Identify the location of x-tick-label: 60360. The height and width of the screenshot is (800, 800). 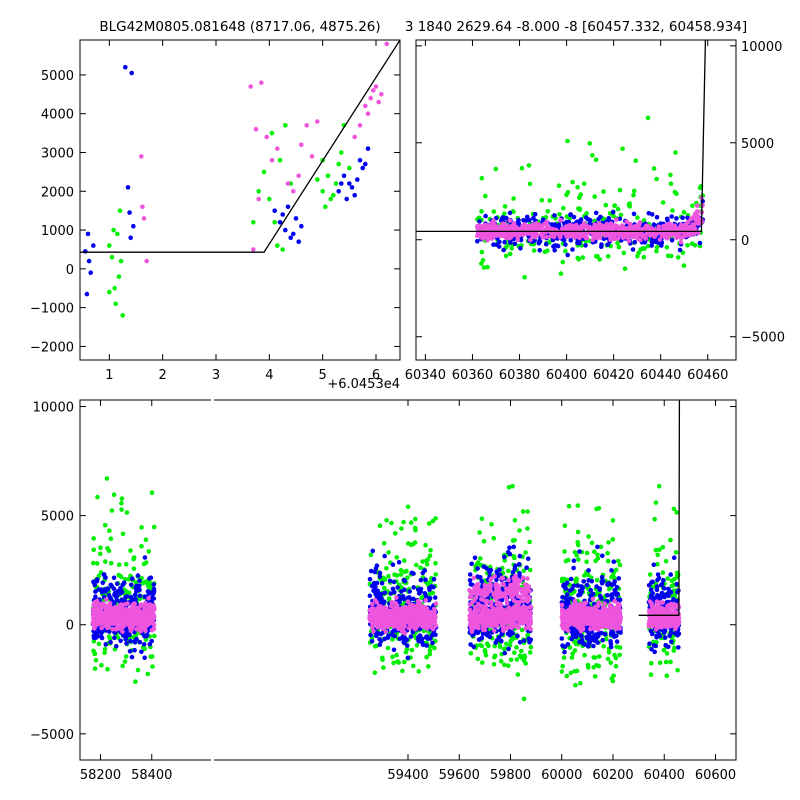
(472, 375).